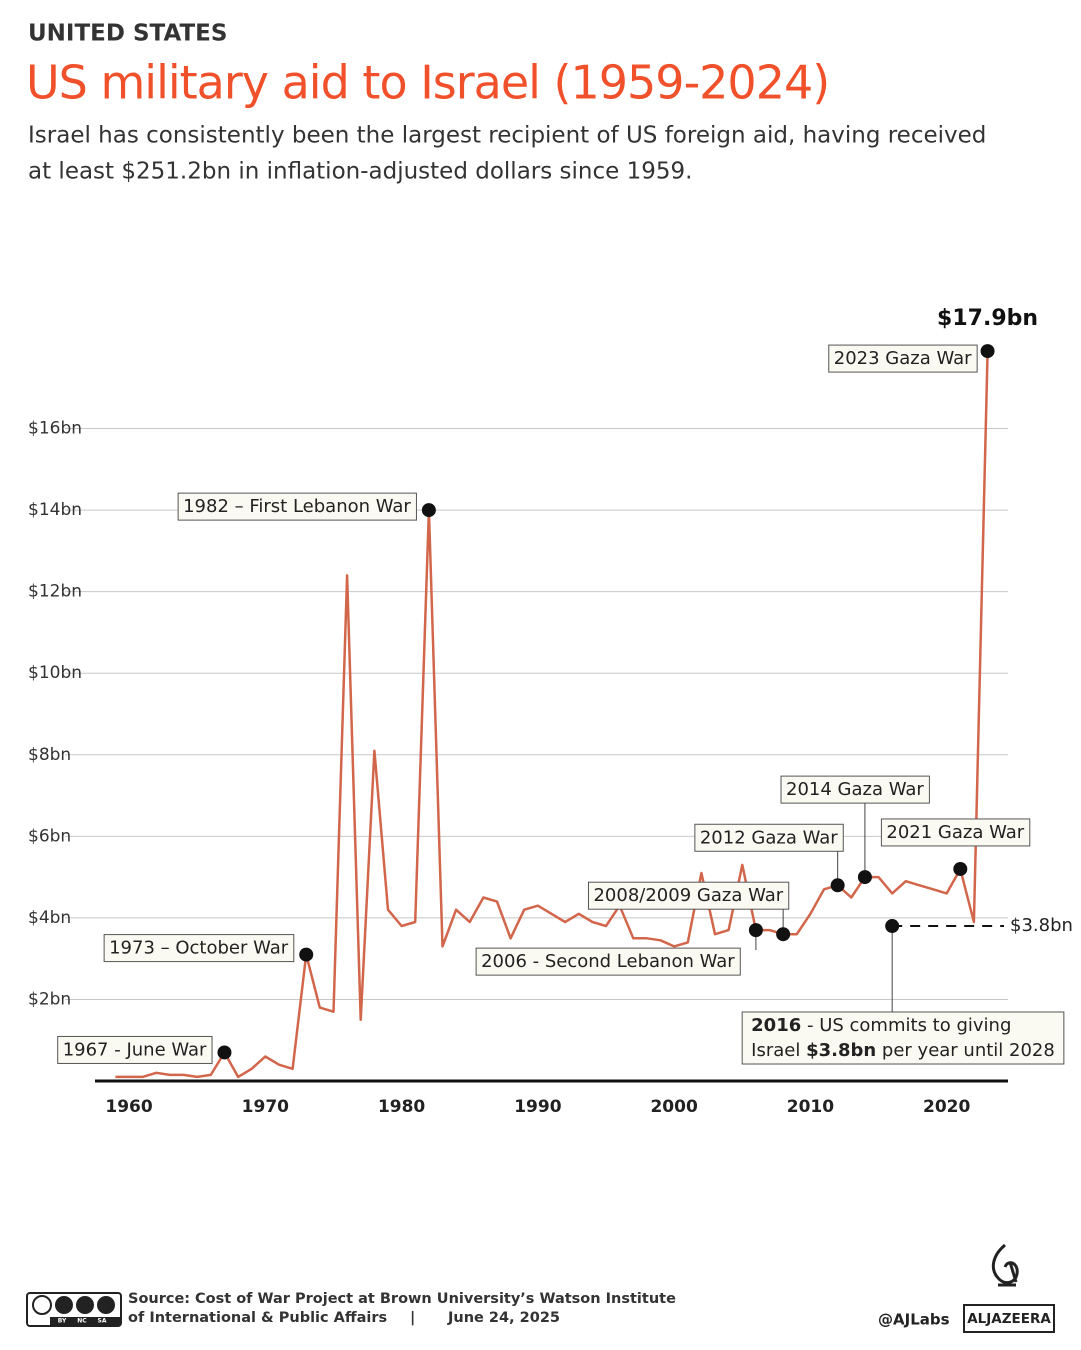 This screenshot has width=1081, height=1350. Describe the element at coordinates (49, 918) in the screenshot. I see `y-tick-label: $4bn` at that location.